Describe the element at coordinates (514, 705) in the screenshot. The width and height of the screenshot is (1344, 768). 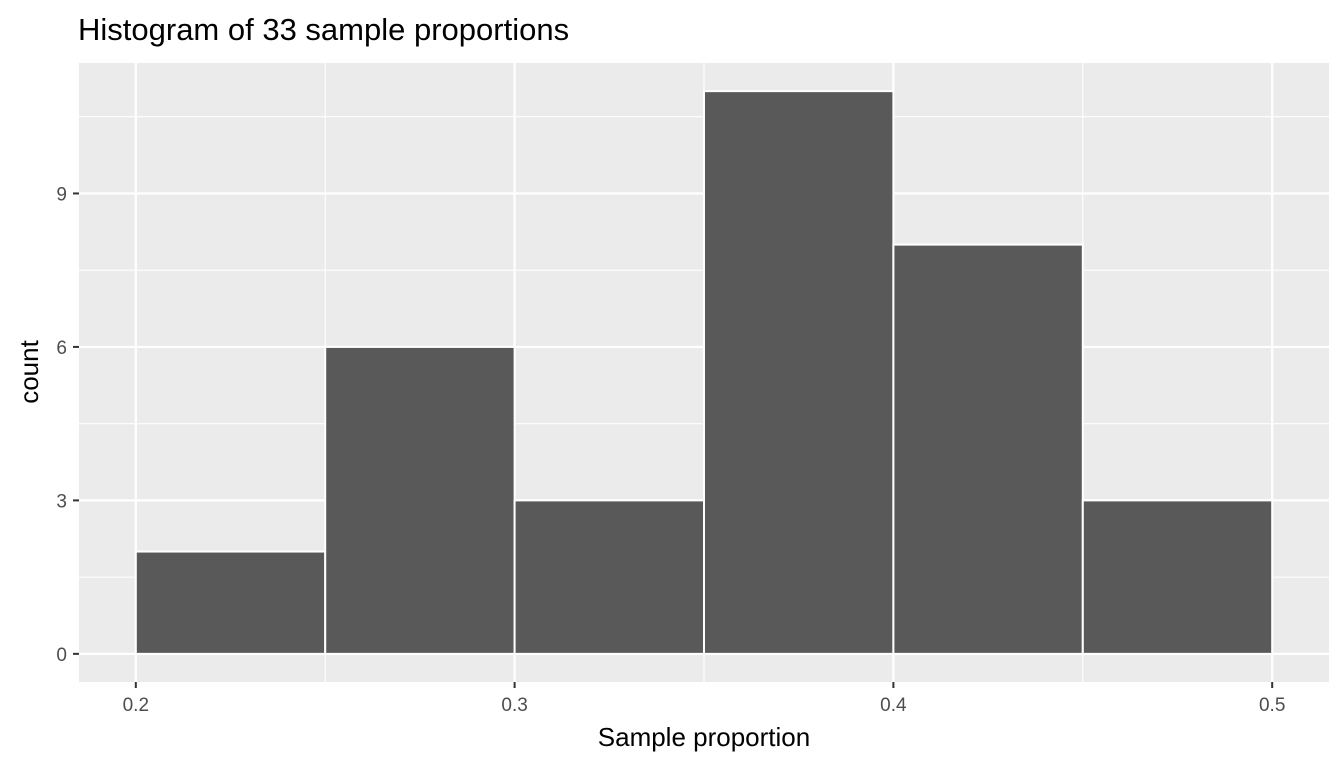
I see `x-tick-label: 0.3` at that location.